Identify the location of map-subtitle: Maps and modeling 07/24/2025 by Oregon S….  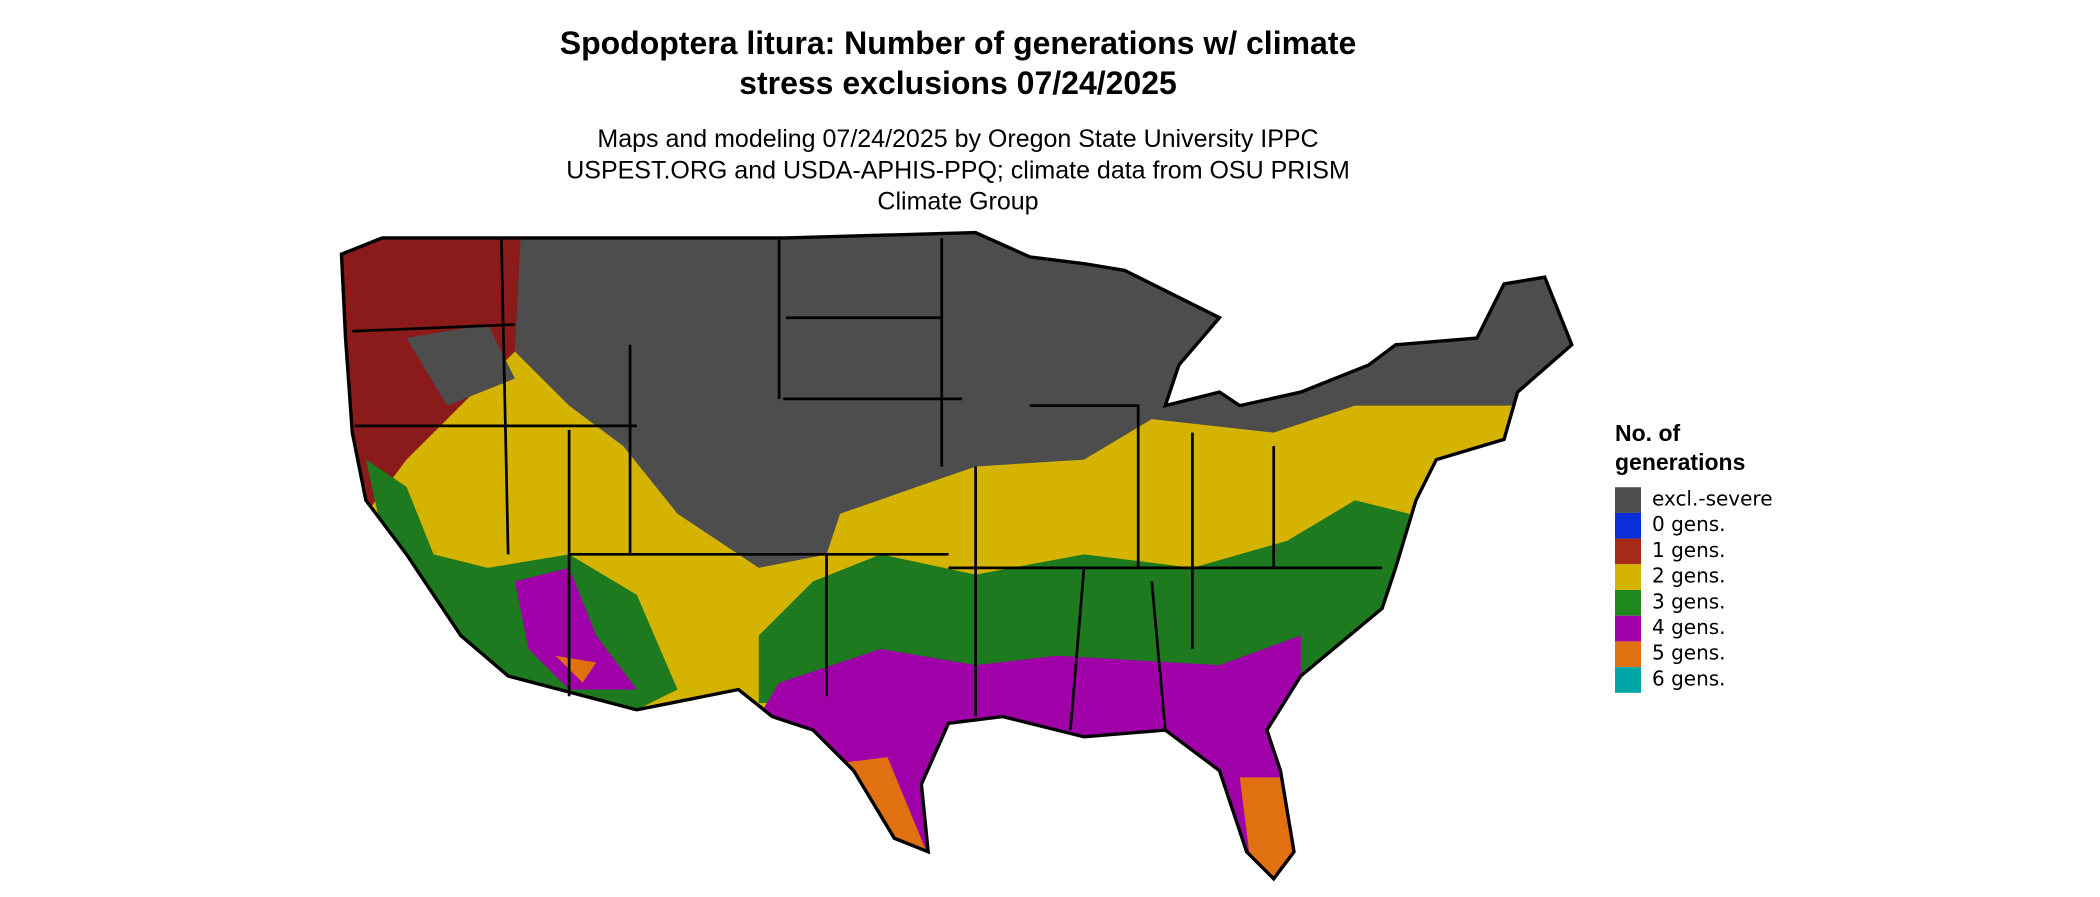
(958, 170).